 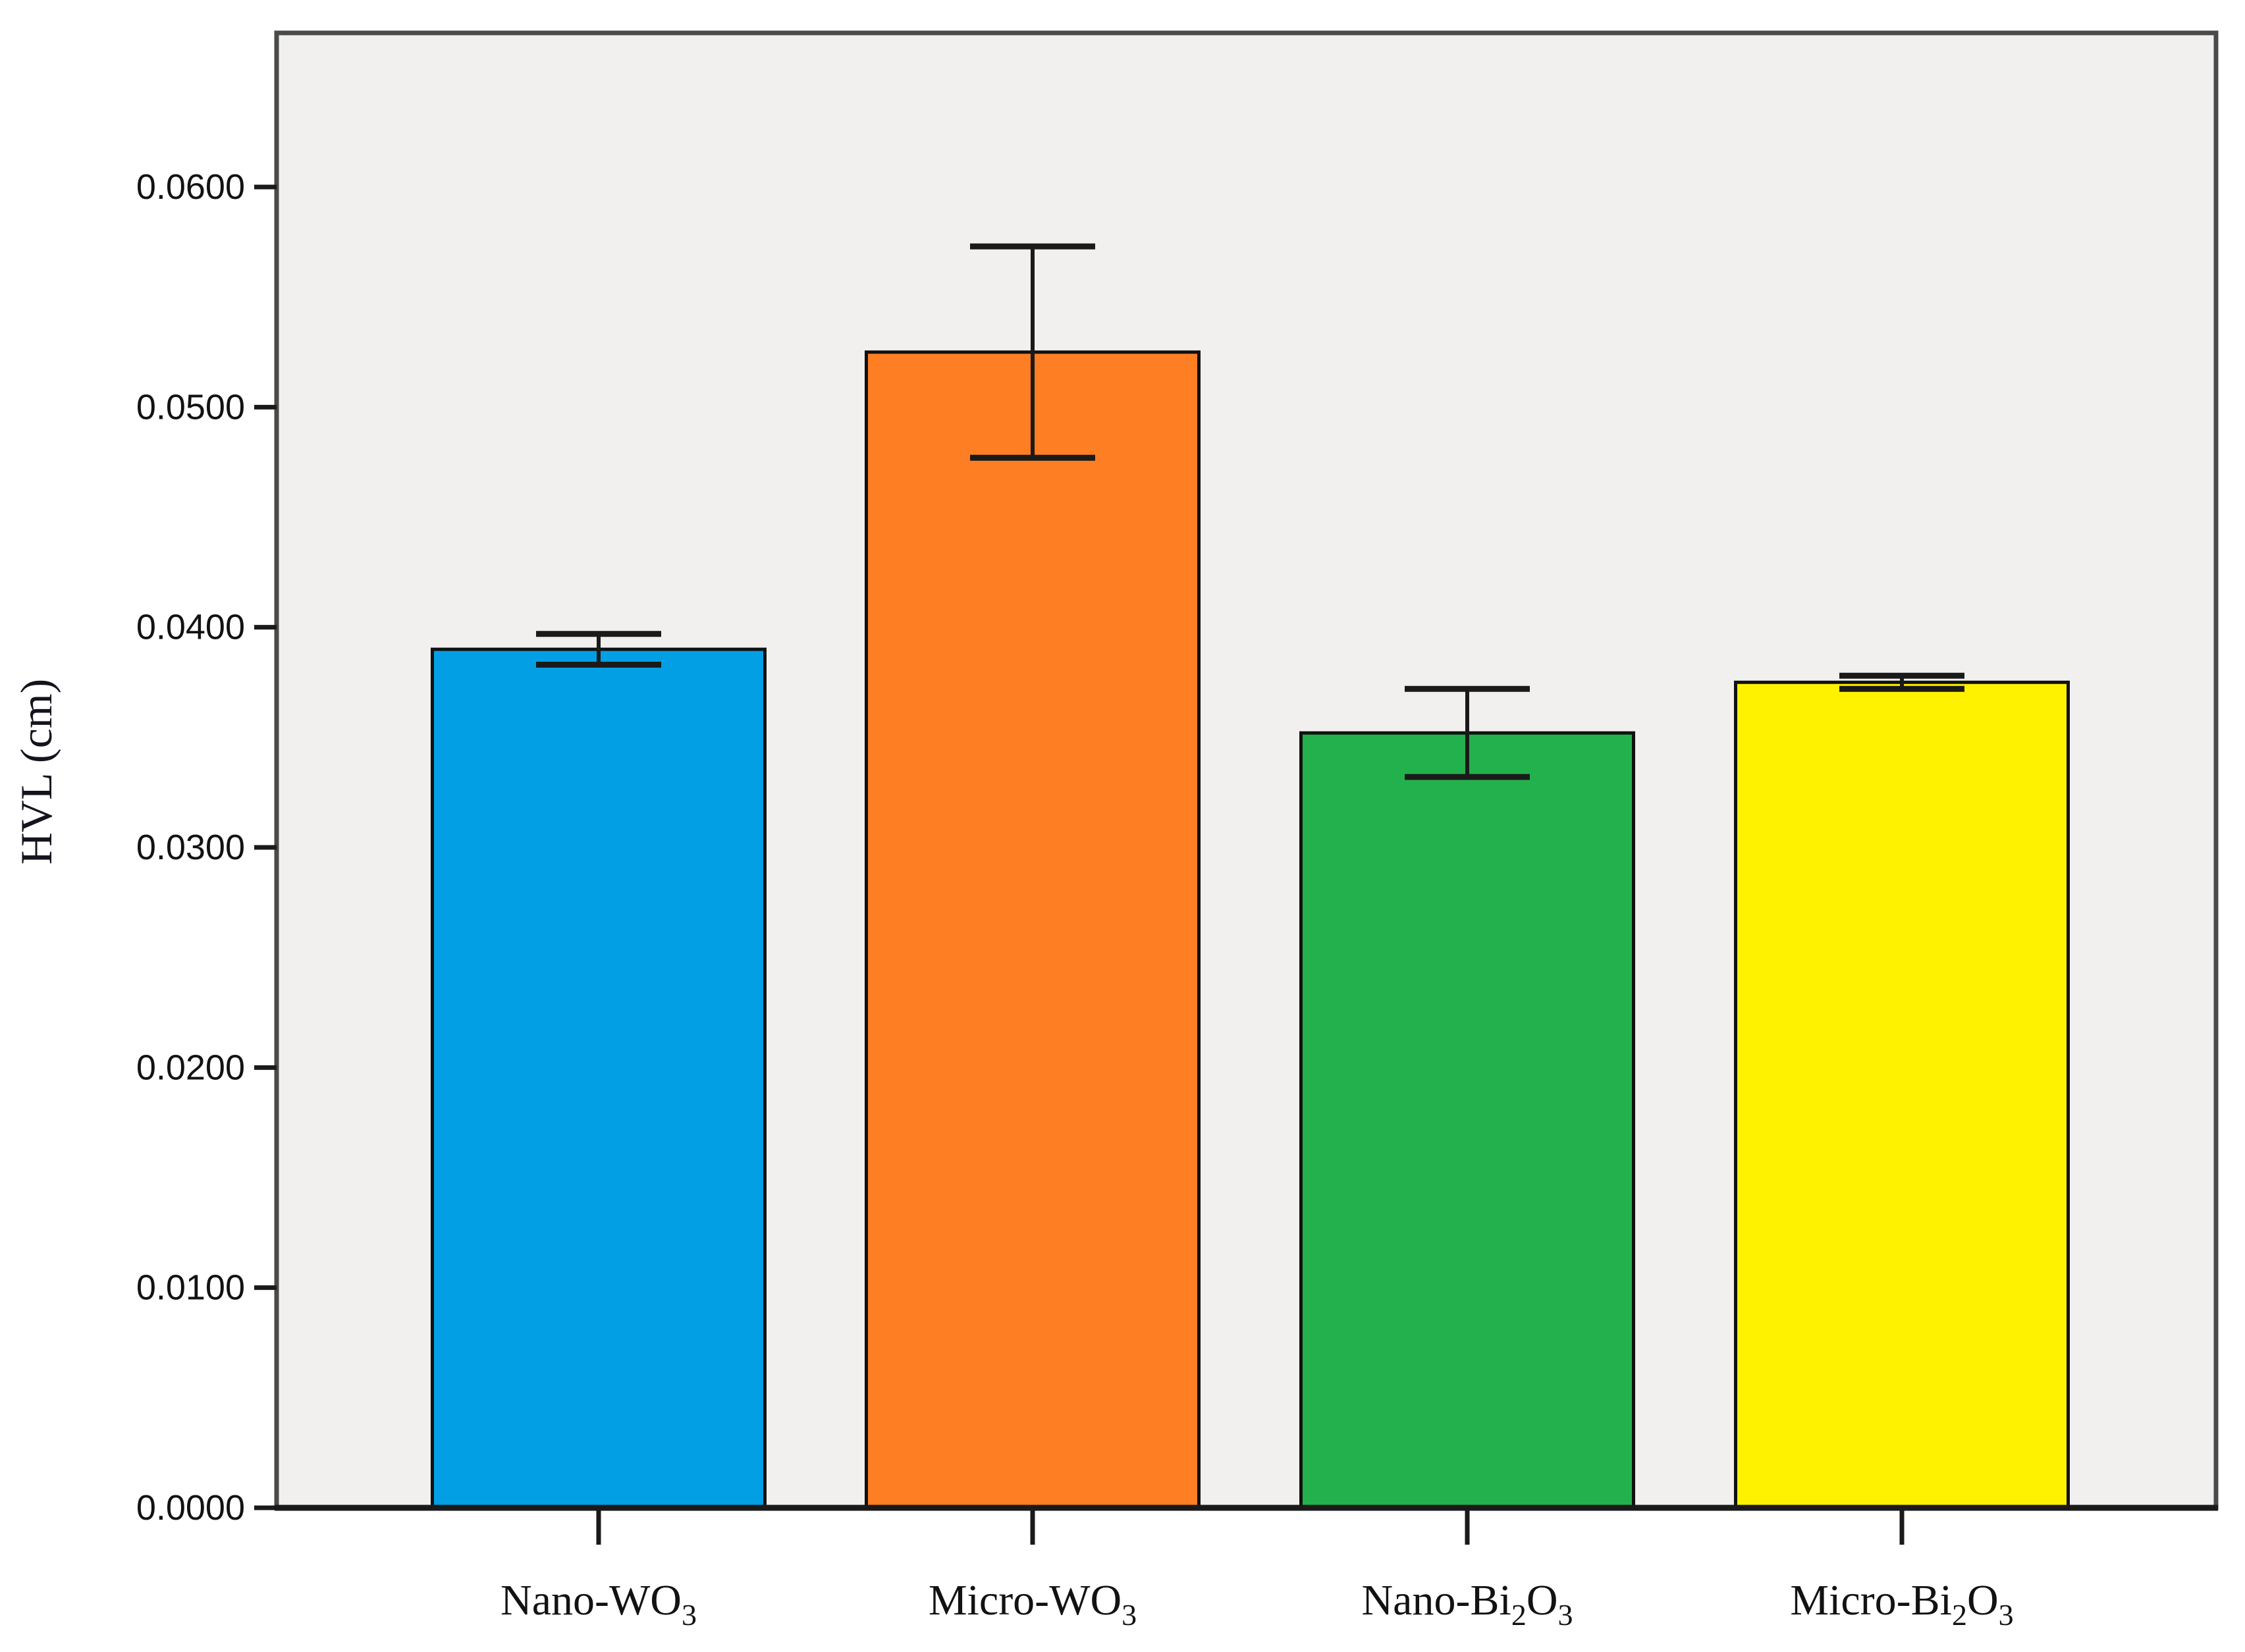 I want to click on x-category-label: Micro-WO3, so click(x=1033, y=1604).